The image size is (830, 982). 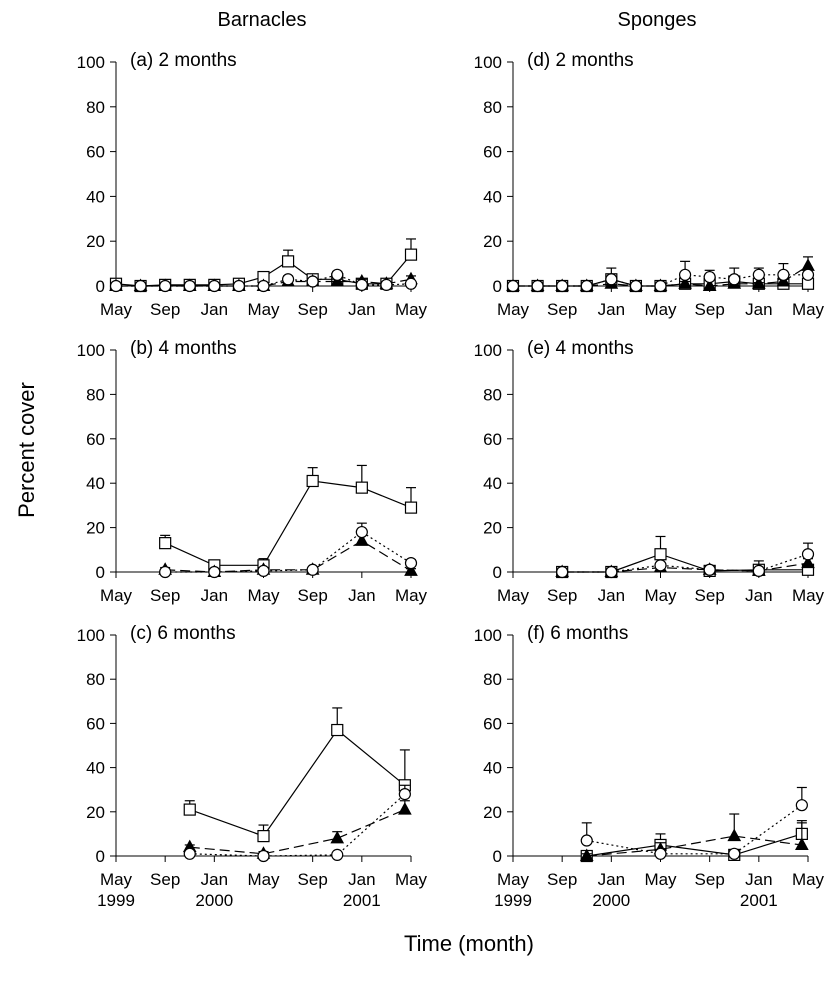 What do you see at coordinates (116, 900) in the screenshot?
I see `x-tick-label: 1999` at bounding box center [116, 900].